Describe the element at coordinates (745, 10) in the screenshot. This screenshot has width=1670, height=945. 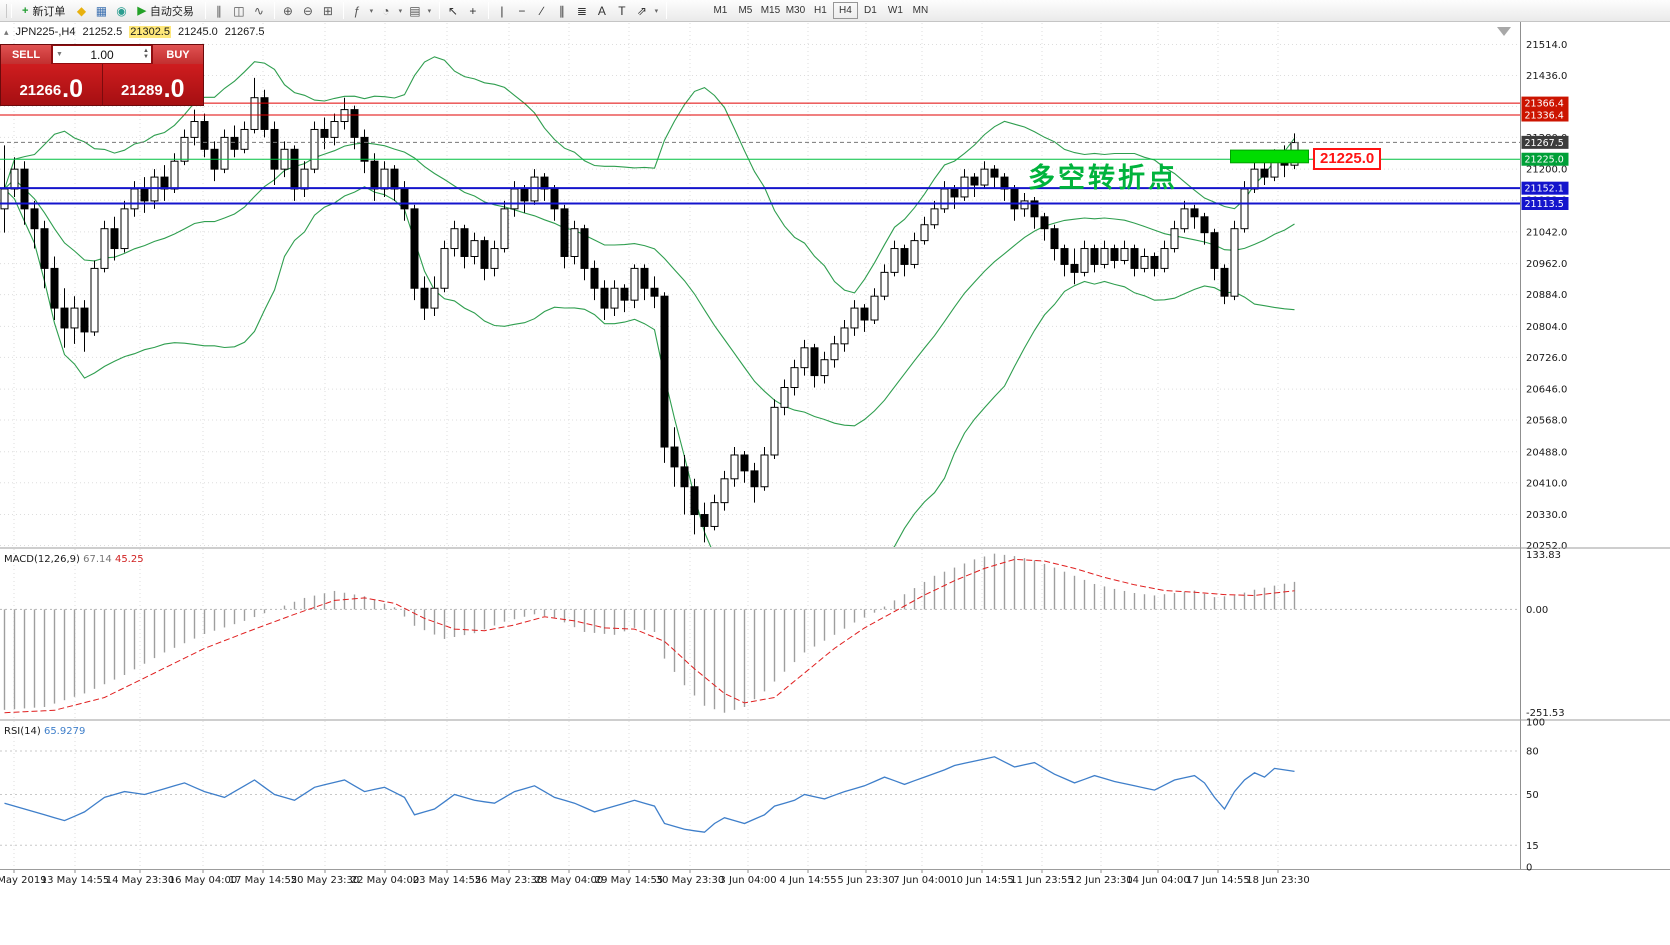
I see `timeframe-m5: M5` at that location.